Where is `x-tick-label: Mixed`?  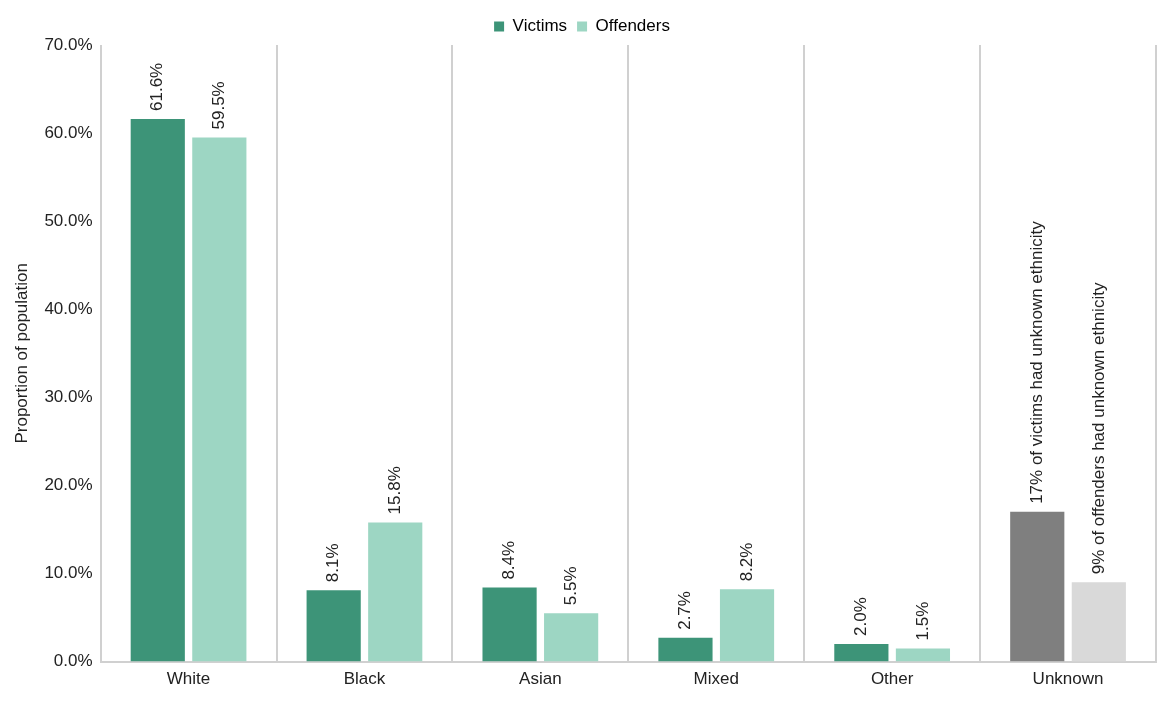 x-tick-label: Mixed is located at coordinates (716, 679).